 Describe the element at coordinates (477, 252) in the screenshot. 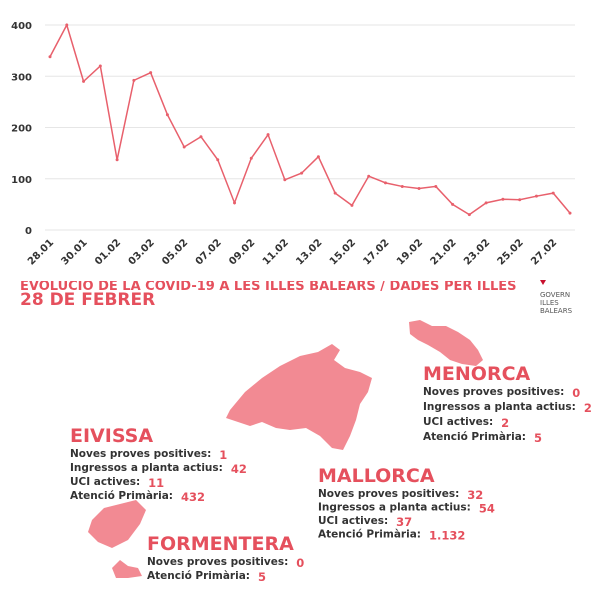

I see `x-tick-label: 23.02` at that location.